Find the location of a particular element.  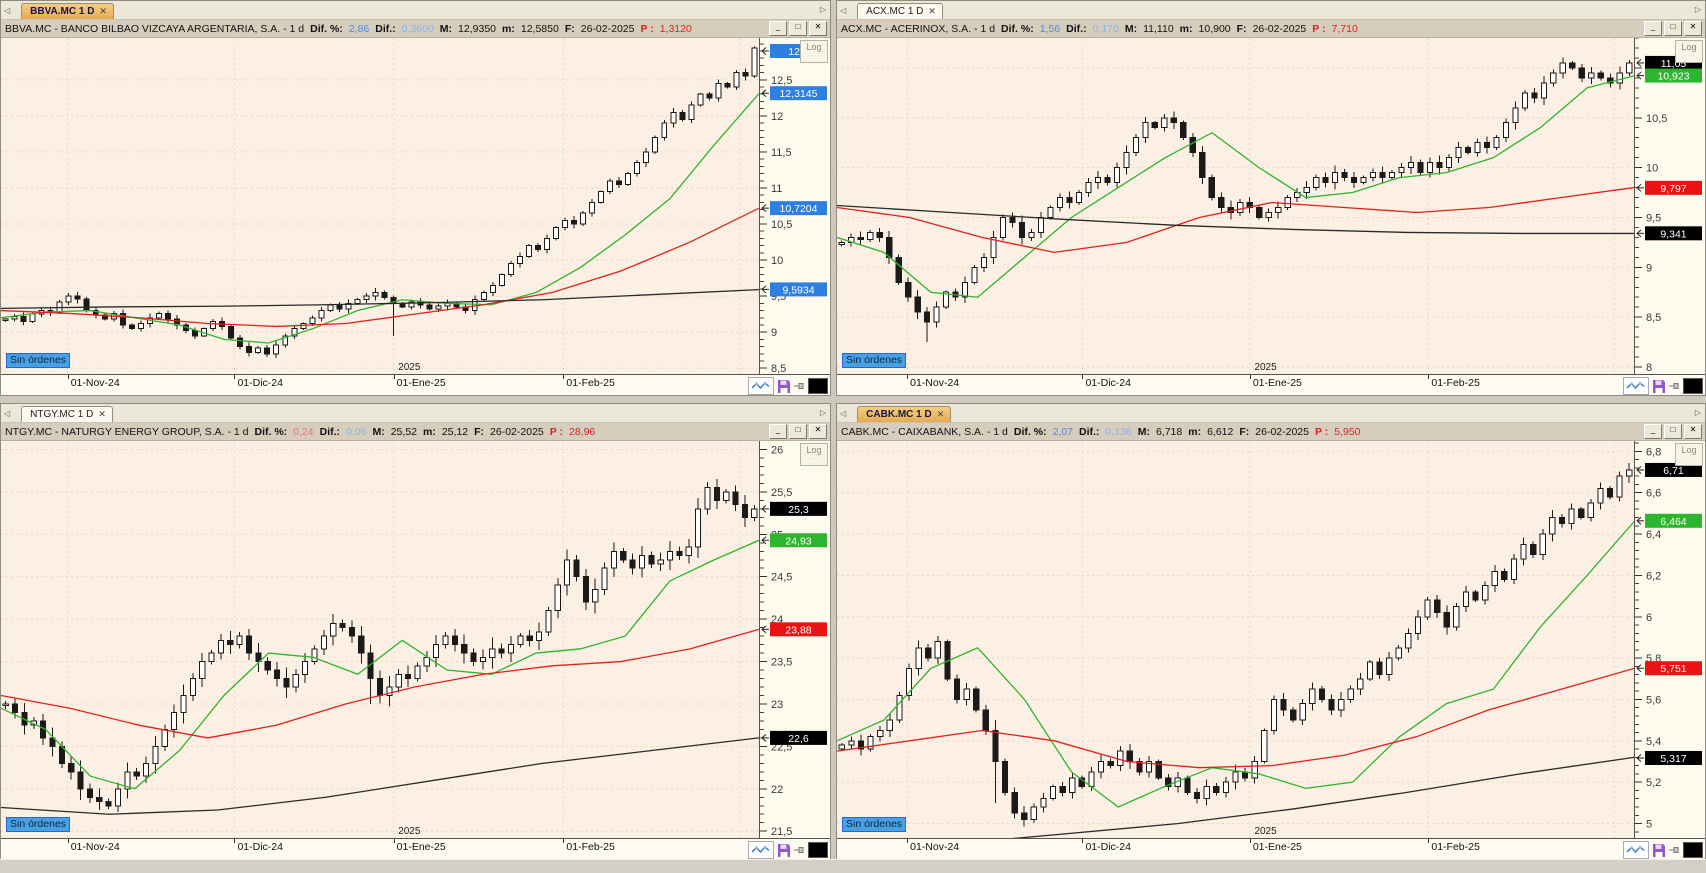

price-value: 7,710 is located at coordinates (1344, 28).